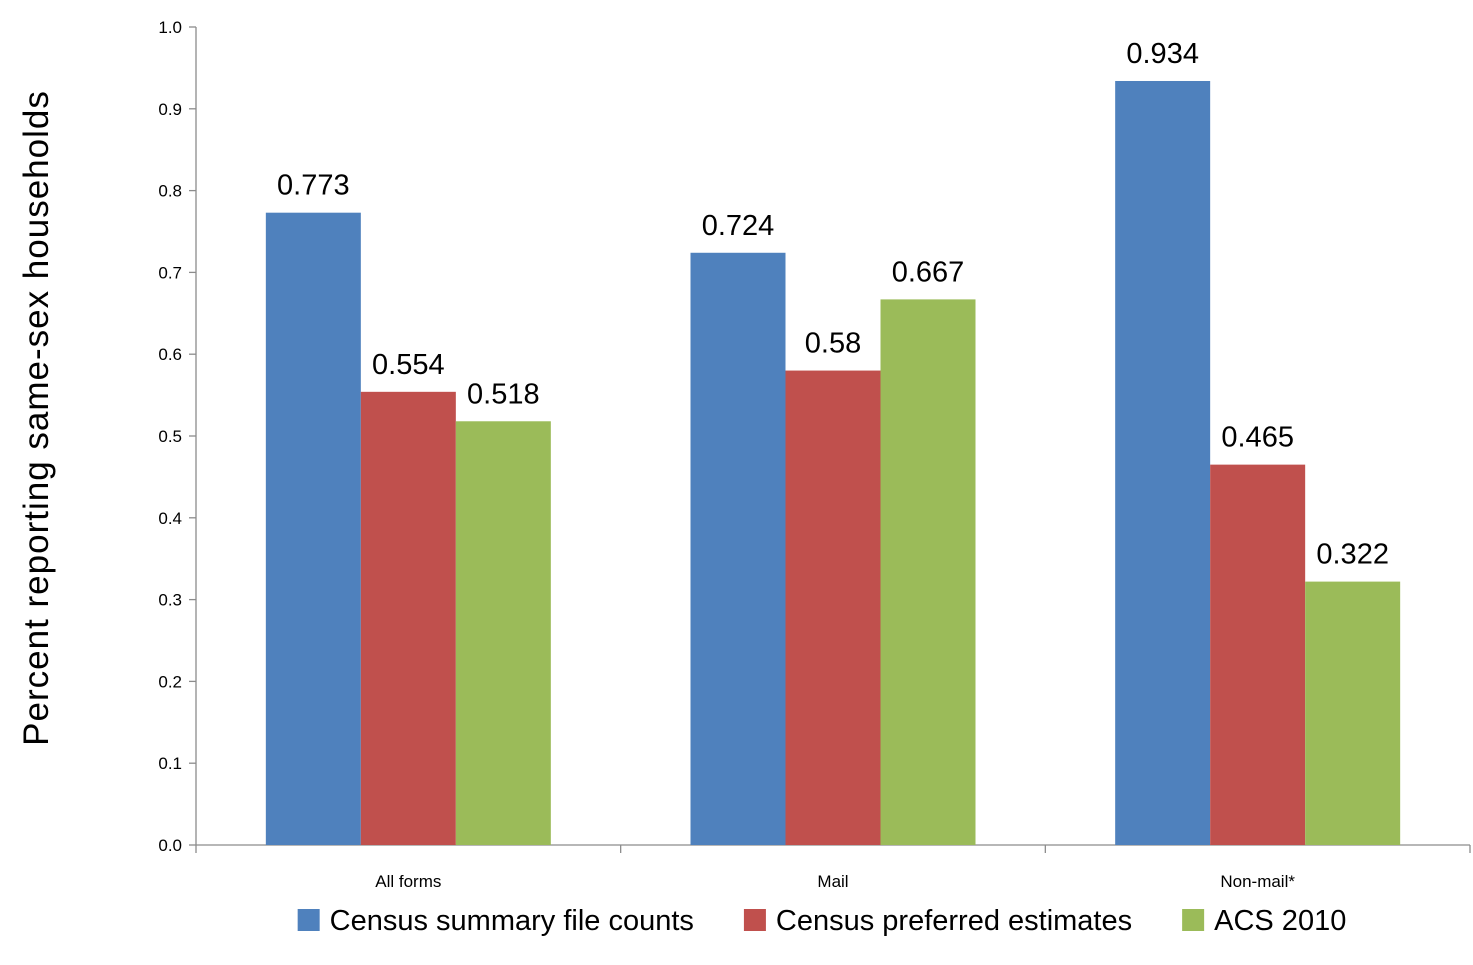  Describe the element at coordinates (170, 354) in the screenshot. I see `y-tick-label: 0.6` at that location.